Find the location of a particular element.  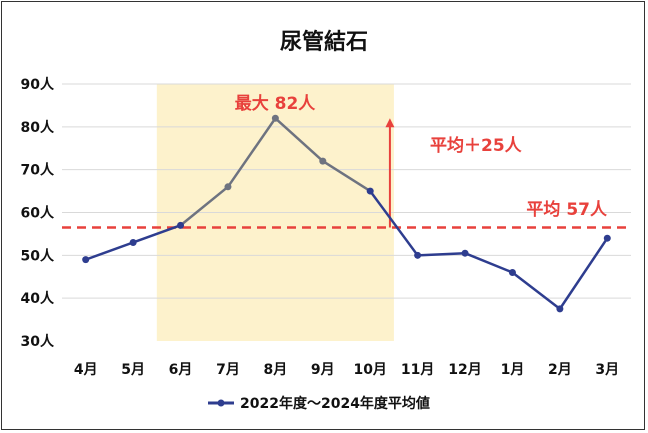

y-tick-label: 60人 is located at coordinates (38, 213).